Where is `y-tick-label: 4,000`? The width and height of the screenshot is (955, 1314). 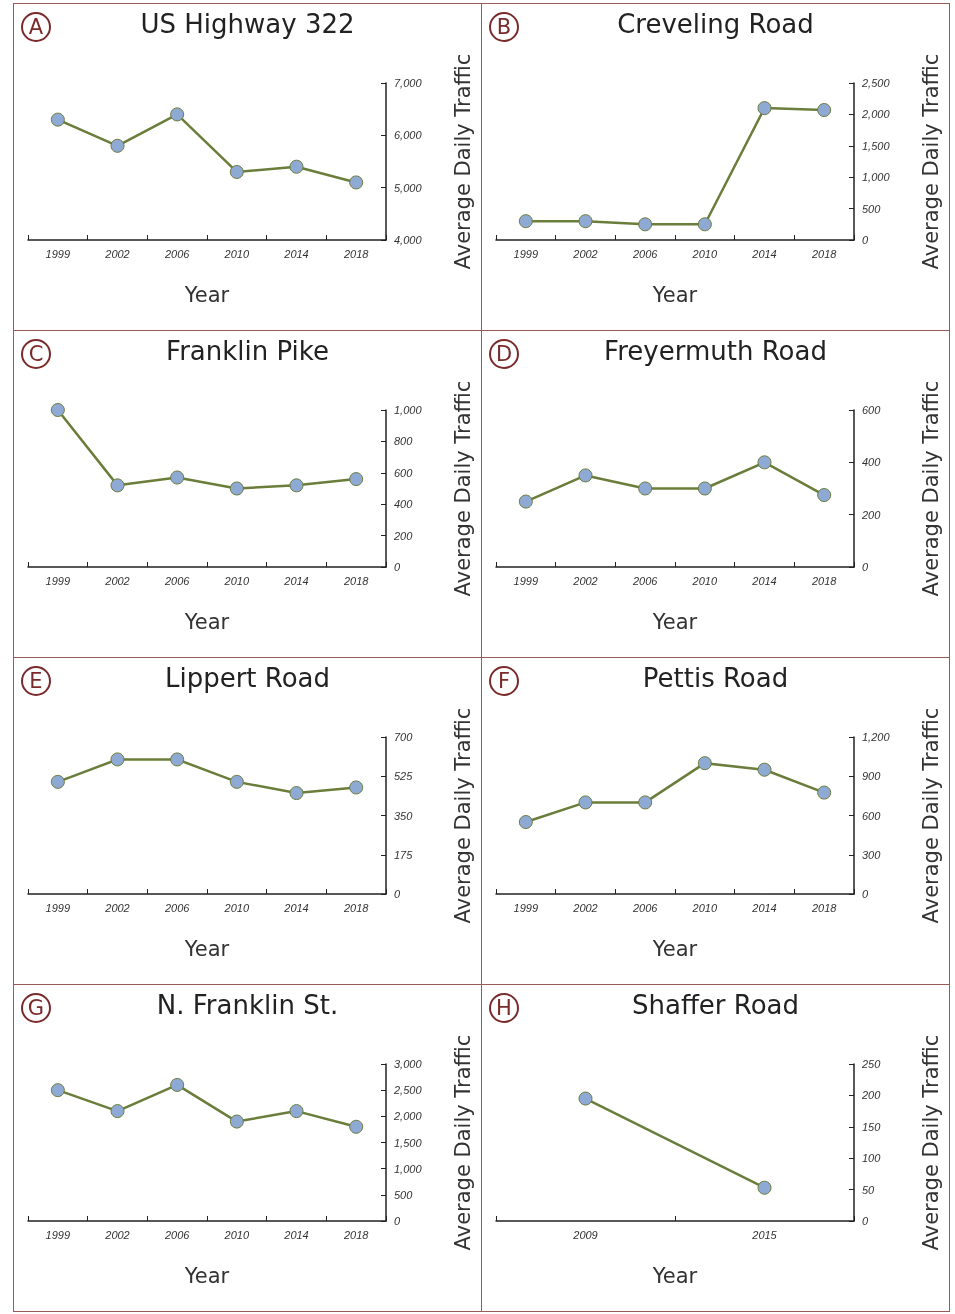 y-tick-label: 4,000 is located at coordinates (408, 240).